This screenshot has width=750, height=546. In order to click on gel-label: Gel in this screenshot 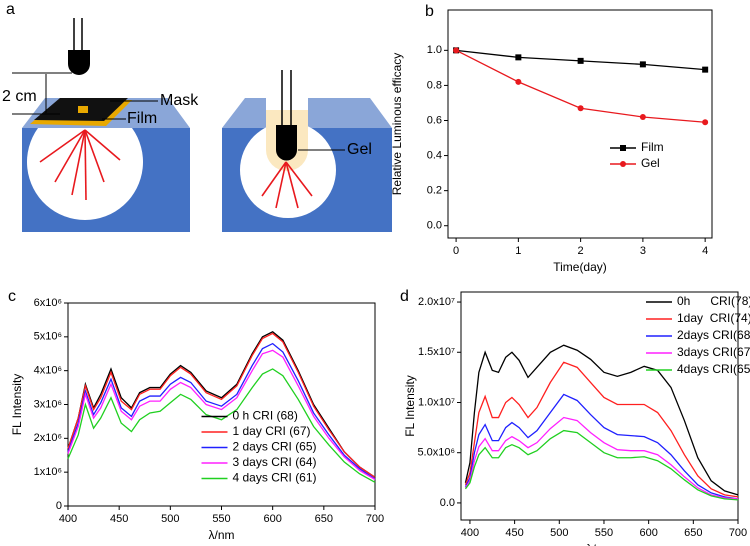, I will do `click(359, 149)`.